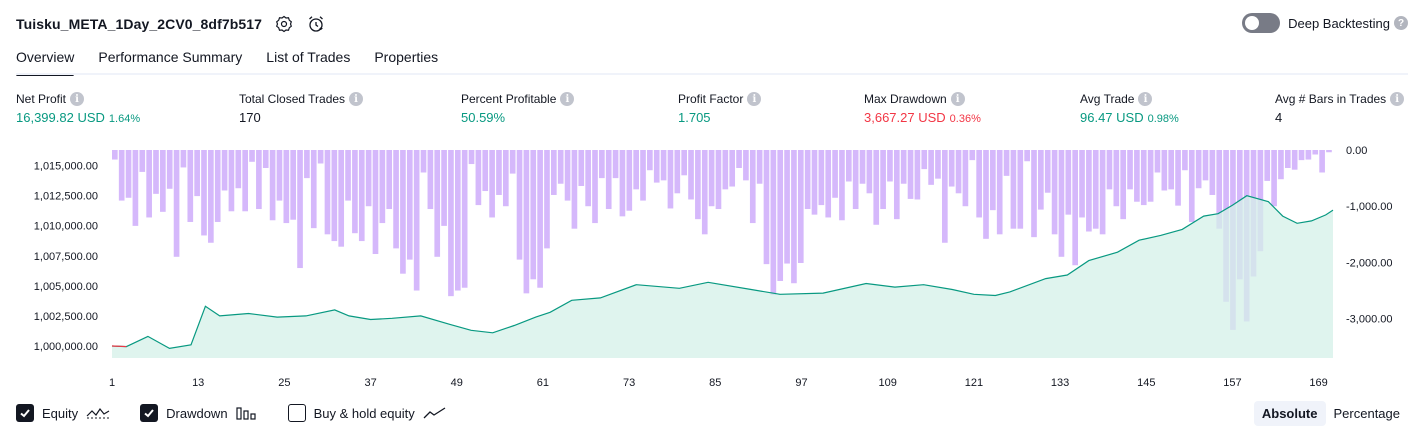  Describe the element at coordinates (308, 57) in the screenshot. I see `tab-list-of-trades: List of Trades` at that location.